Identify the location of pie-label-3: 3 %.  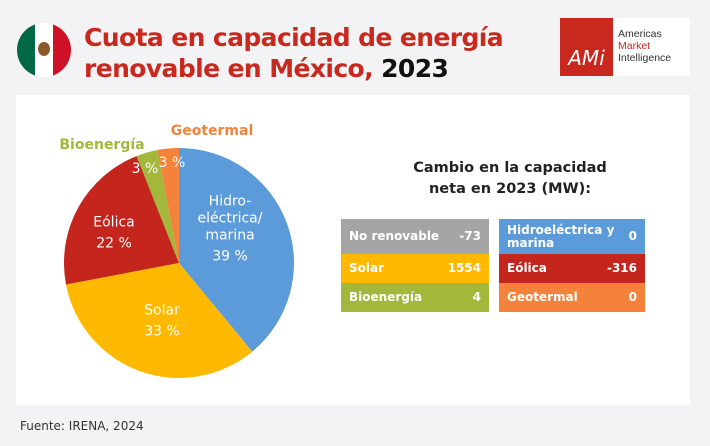
(145, 169).